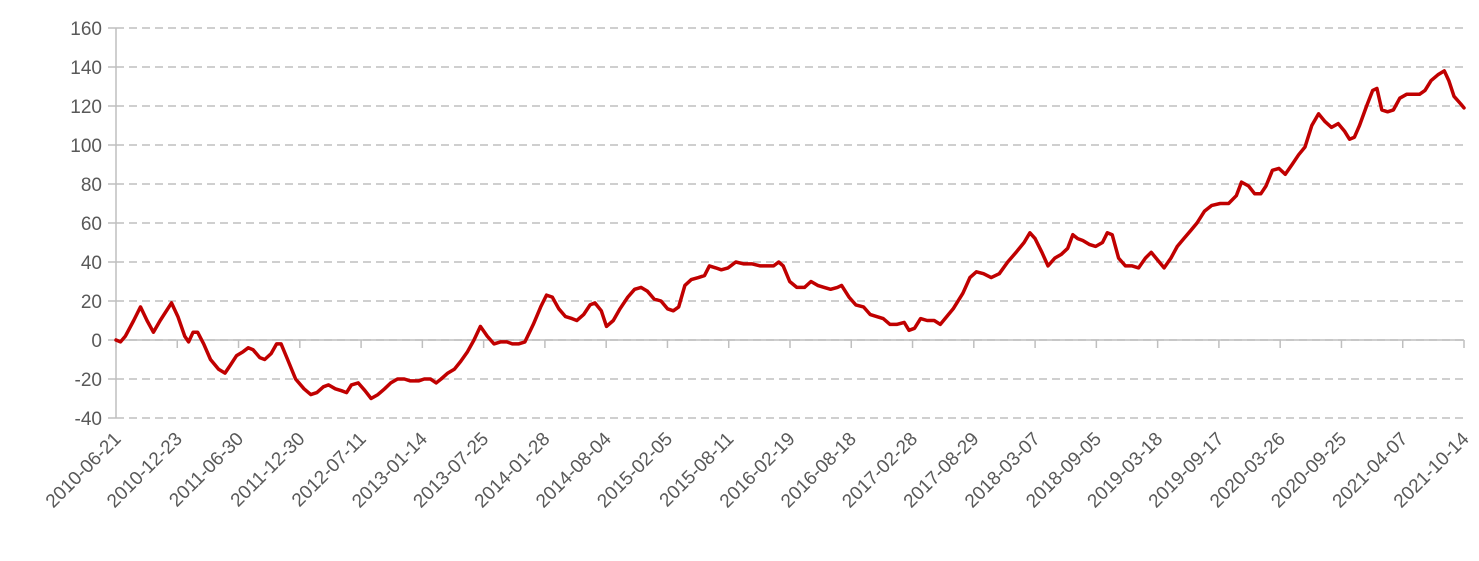 Image resolution: width=1479 pixels, height=561 pixels. What do you see at coordinates (86, 107) in the screenshot?
I see `y-tick-label-8: 120` at bounding box center [86, 107].